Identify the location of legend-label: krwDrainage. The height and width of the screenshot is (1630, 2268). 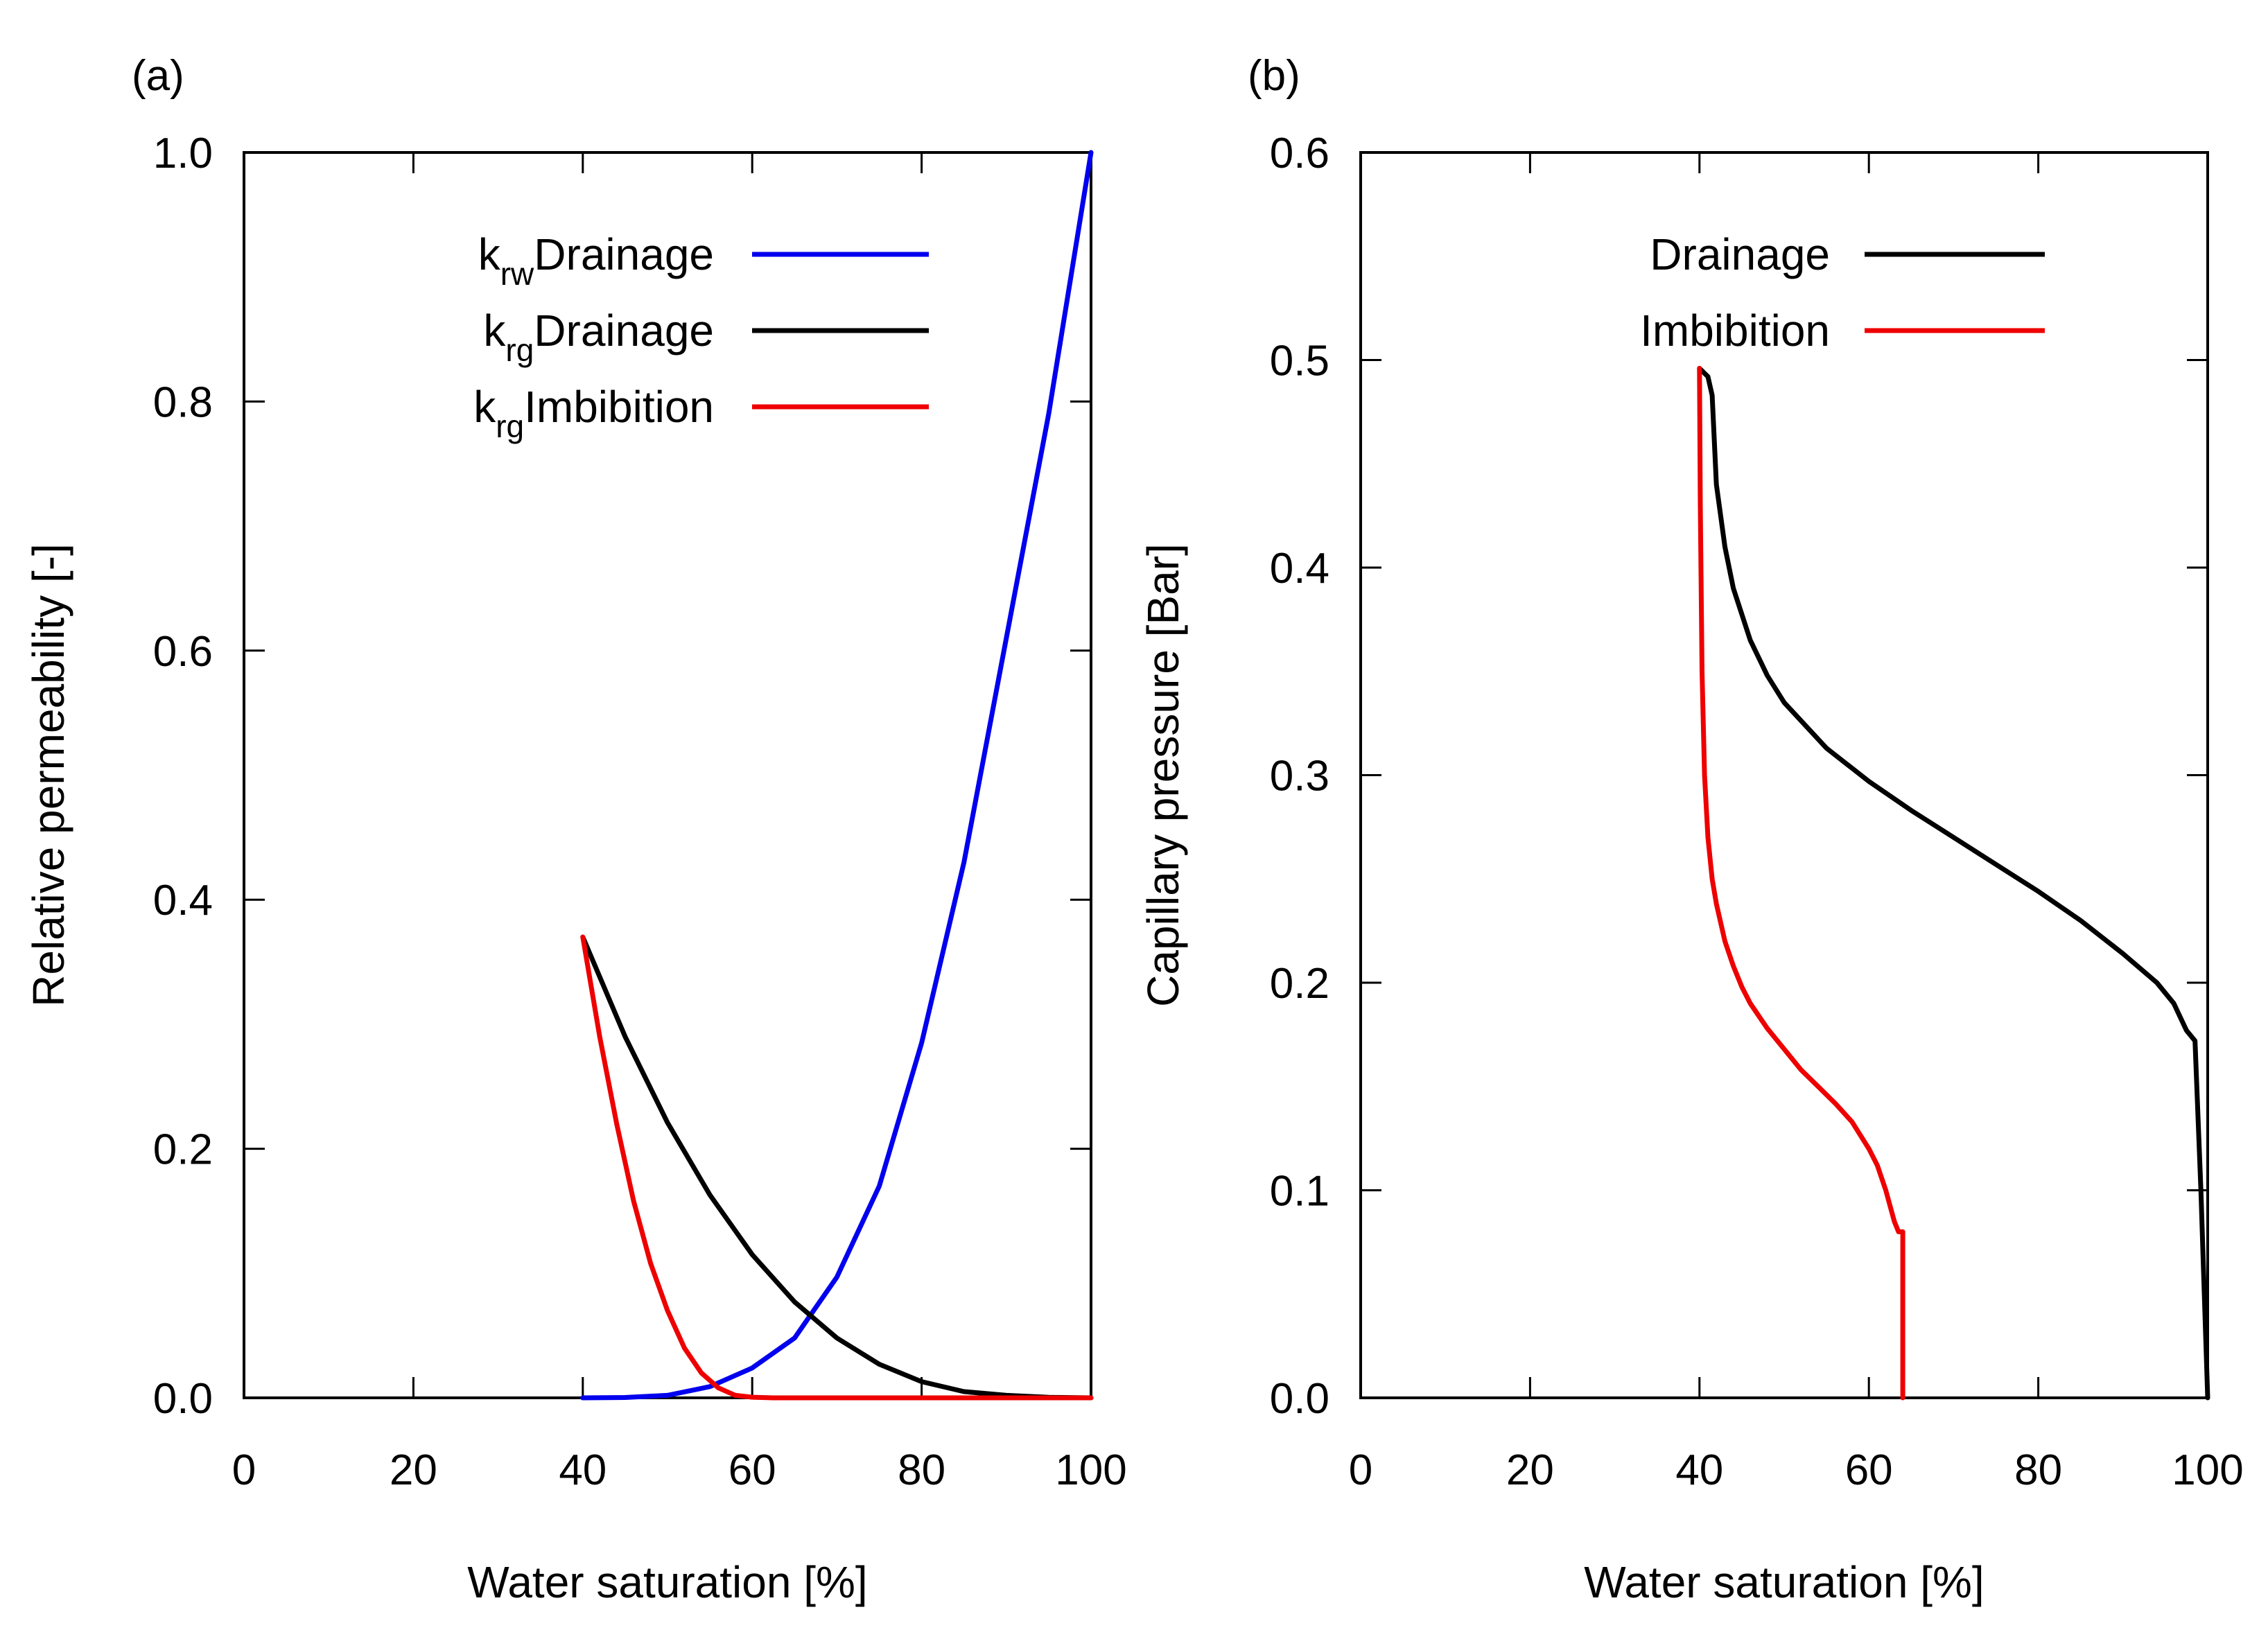
(596, 260).